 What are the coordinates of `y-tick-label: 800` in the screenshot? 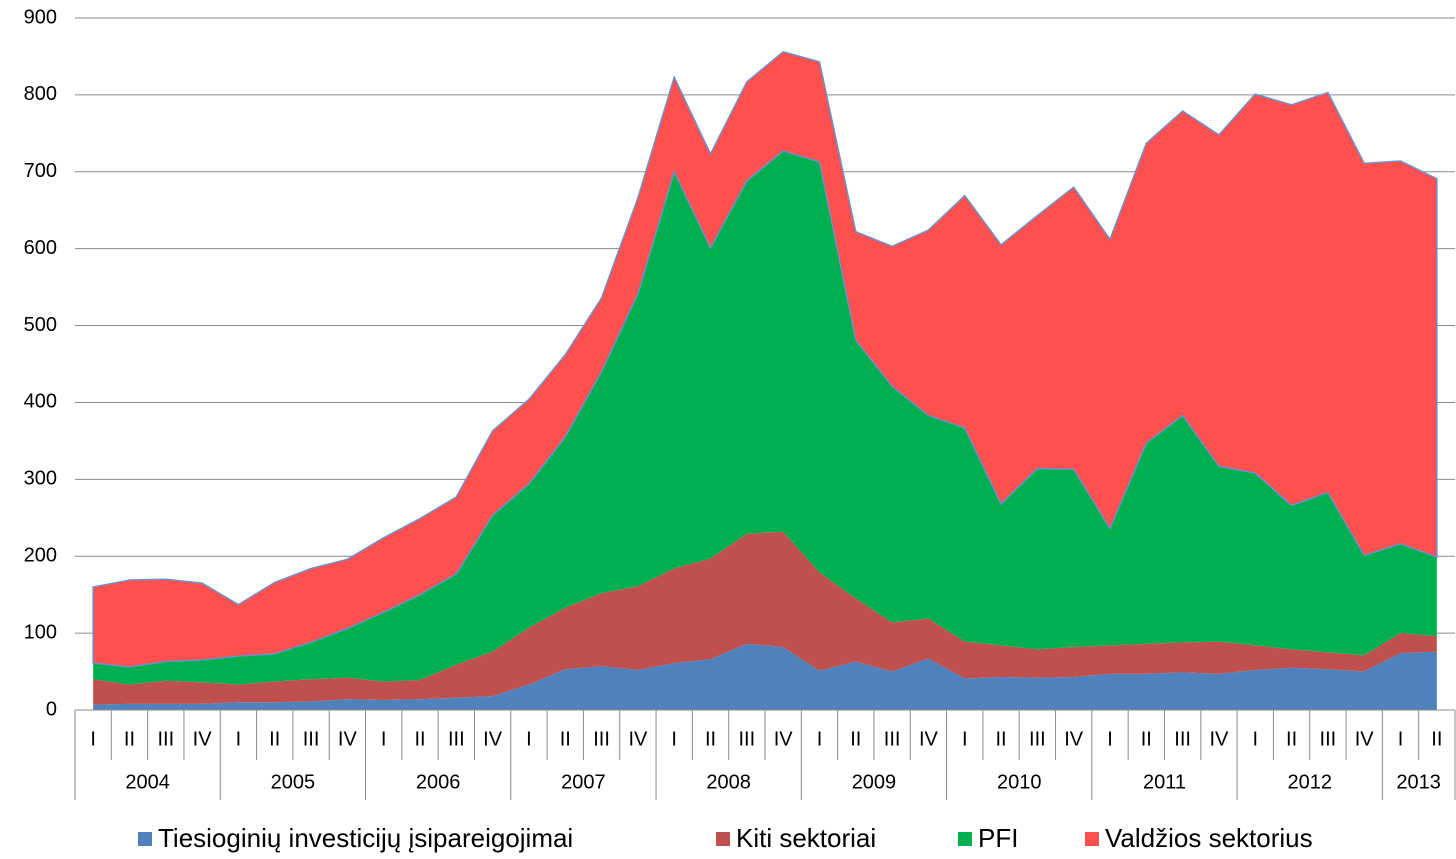 It's located at (40, 94).